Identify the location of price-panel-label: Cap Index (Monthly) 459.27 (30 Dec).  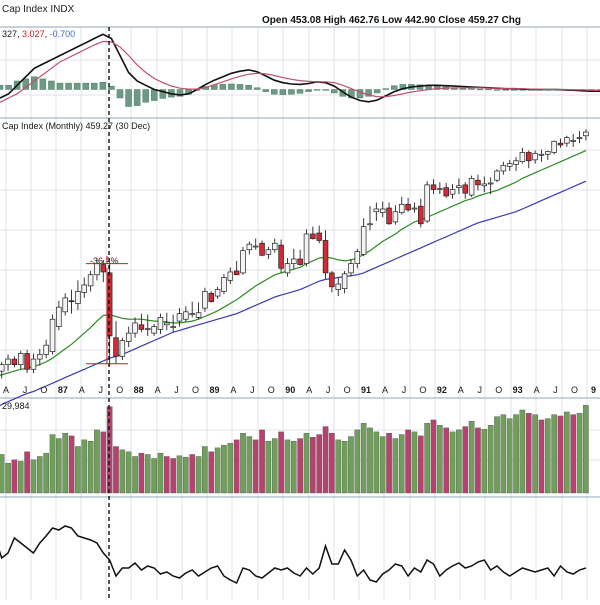
(76, 126).